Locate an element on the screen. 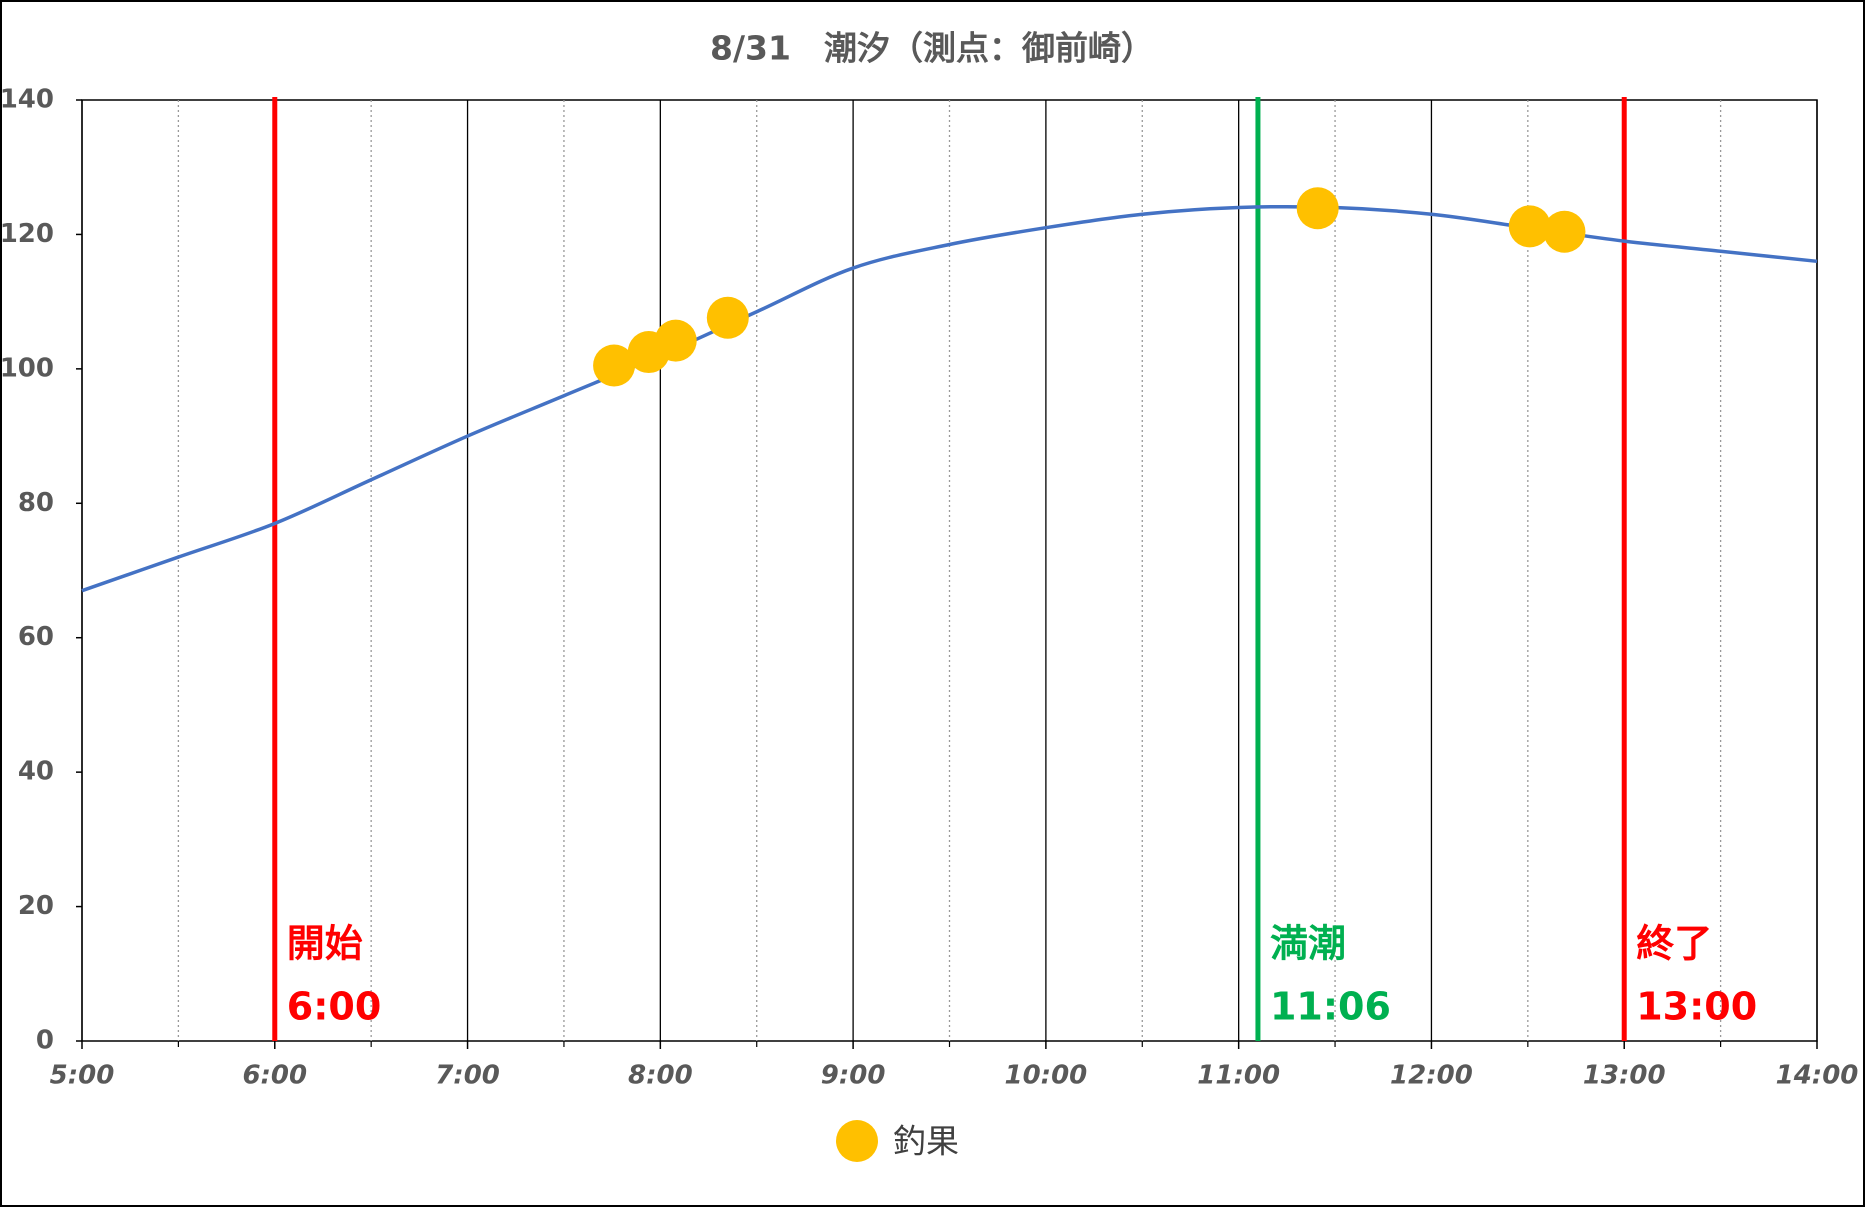 This screenshot has width=1865, height=1207. x-tick-label: 5:00 is located at coordinates (82, 1076).